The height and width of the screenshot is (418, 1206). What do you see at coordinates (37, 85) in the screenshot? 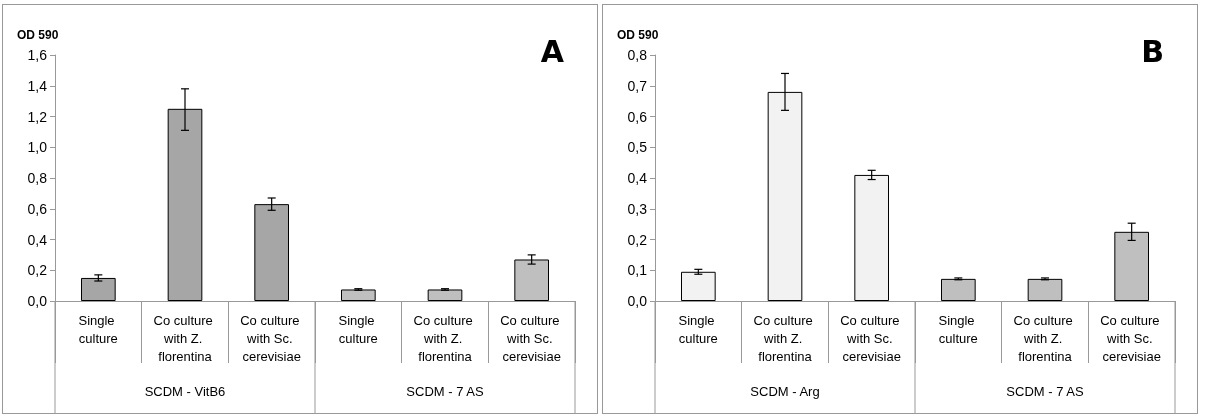
I see `y-tick-label: 1,4` at bounding box center [37, 85].